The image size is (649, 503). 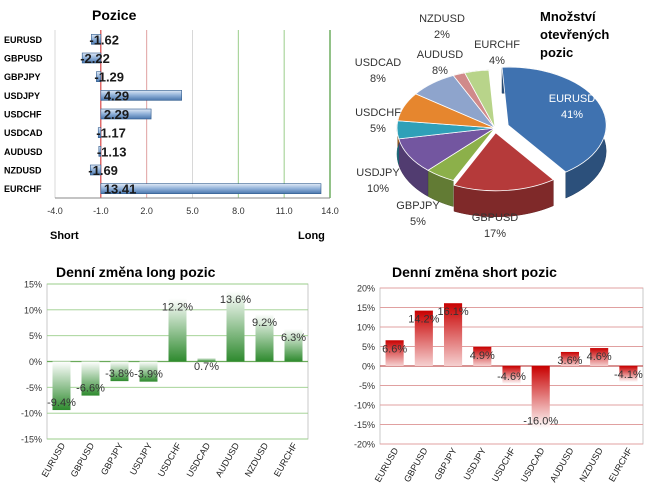 I want to click on value-label: 13.41, so click(x=120, y=189).